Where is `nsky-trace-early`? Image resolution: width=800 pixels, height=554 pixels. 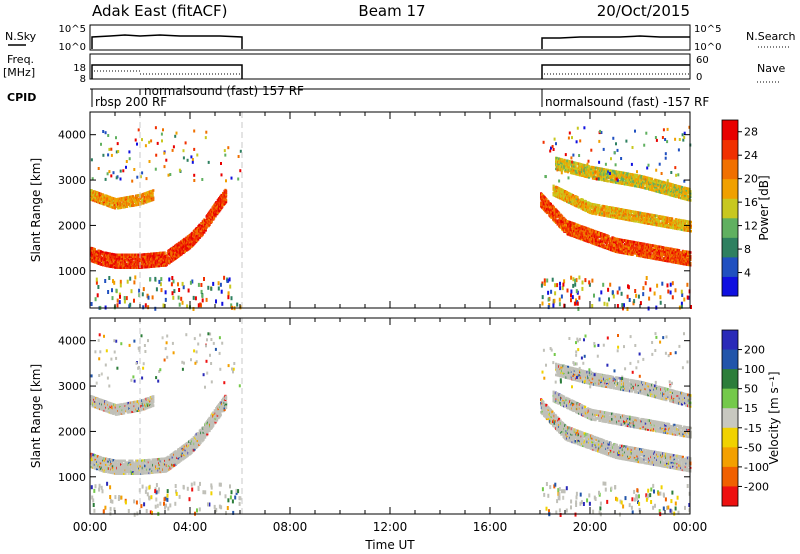
nsky-trace-early is located at coordinates (167, 41).